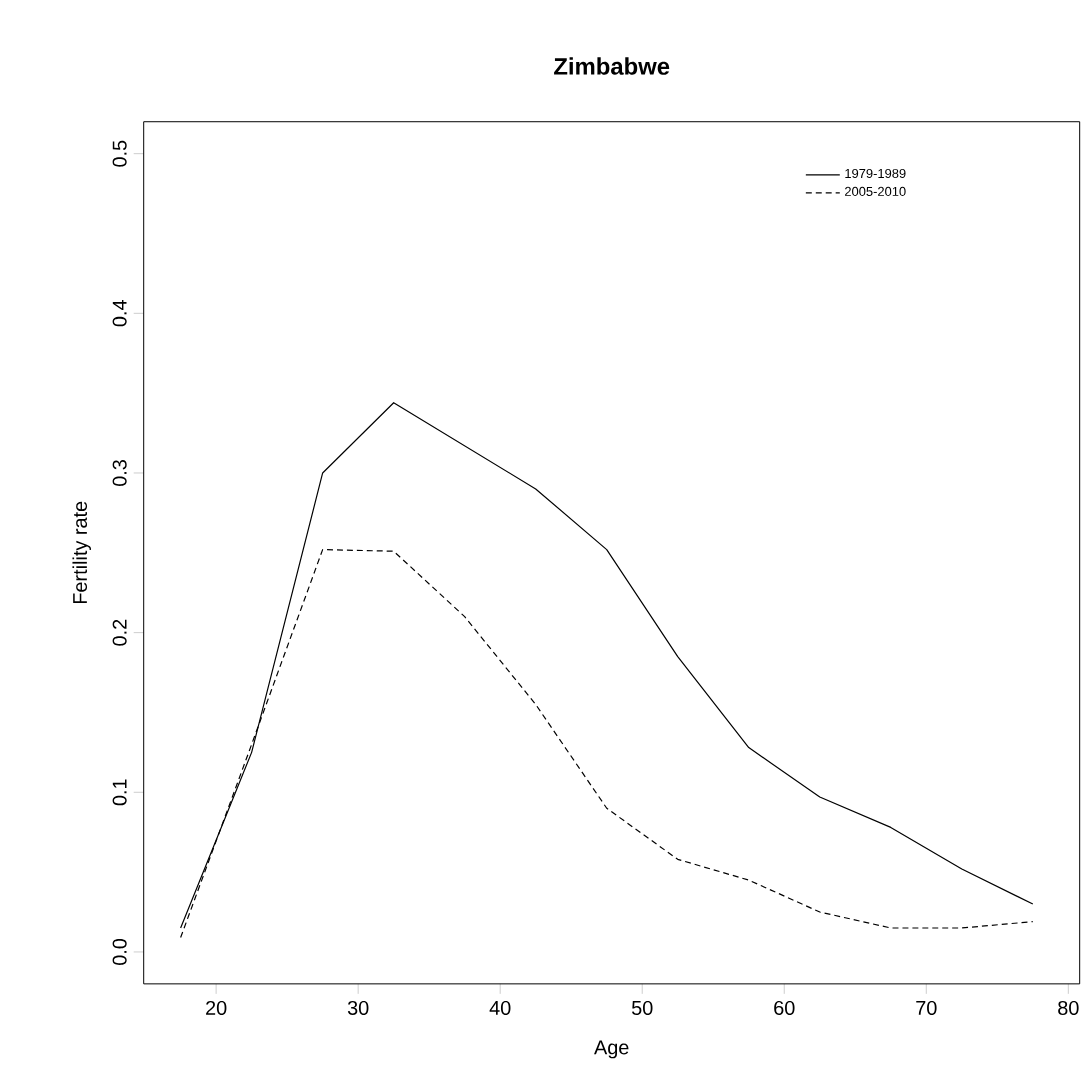 The image size is (1086, 1084). Describe the element at coordinates (784, 1008) in the screenshot. I see `x-tick-label: 60` at that location.